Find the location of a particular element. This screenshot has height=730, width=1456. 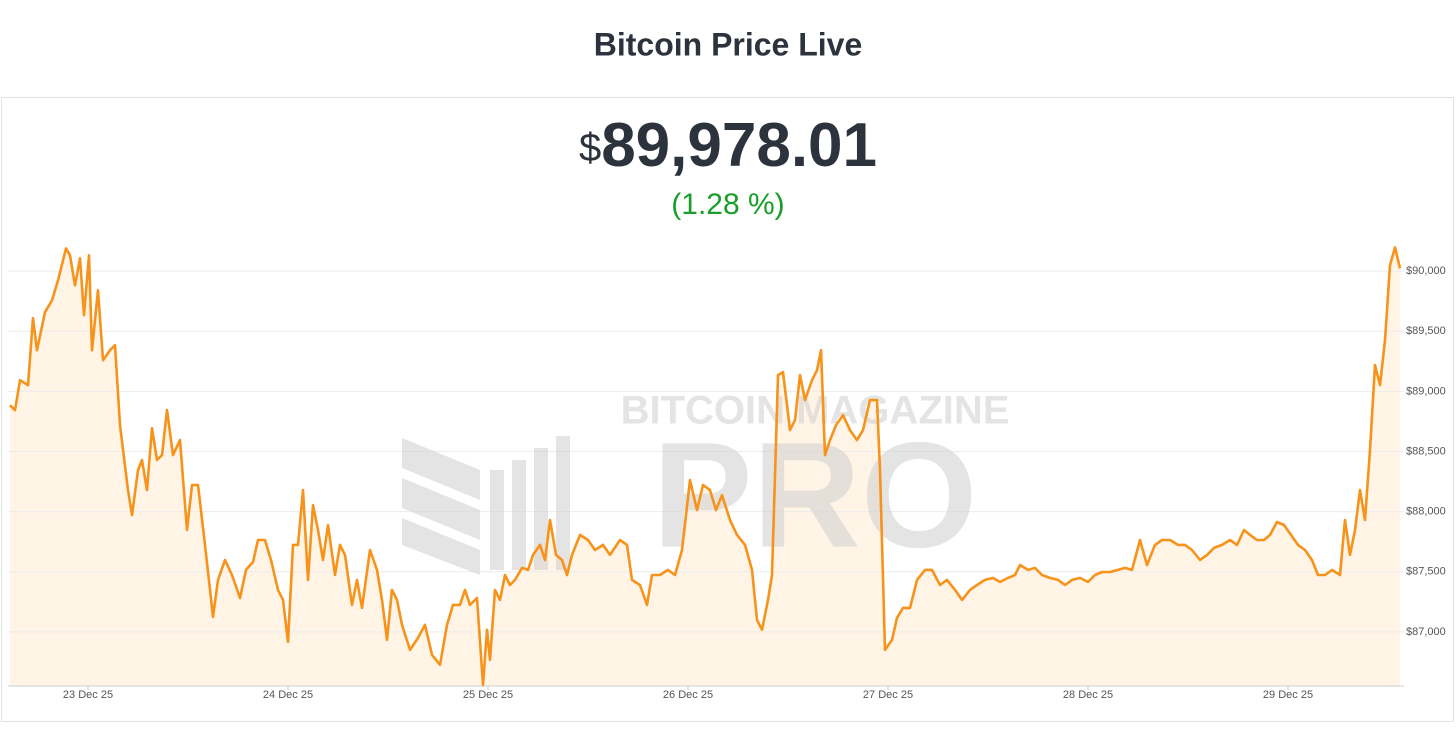

y-tick-label: $88,000 is located at coordinates (1426, 512).